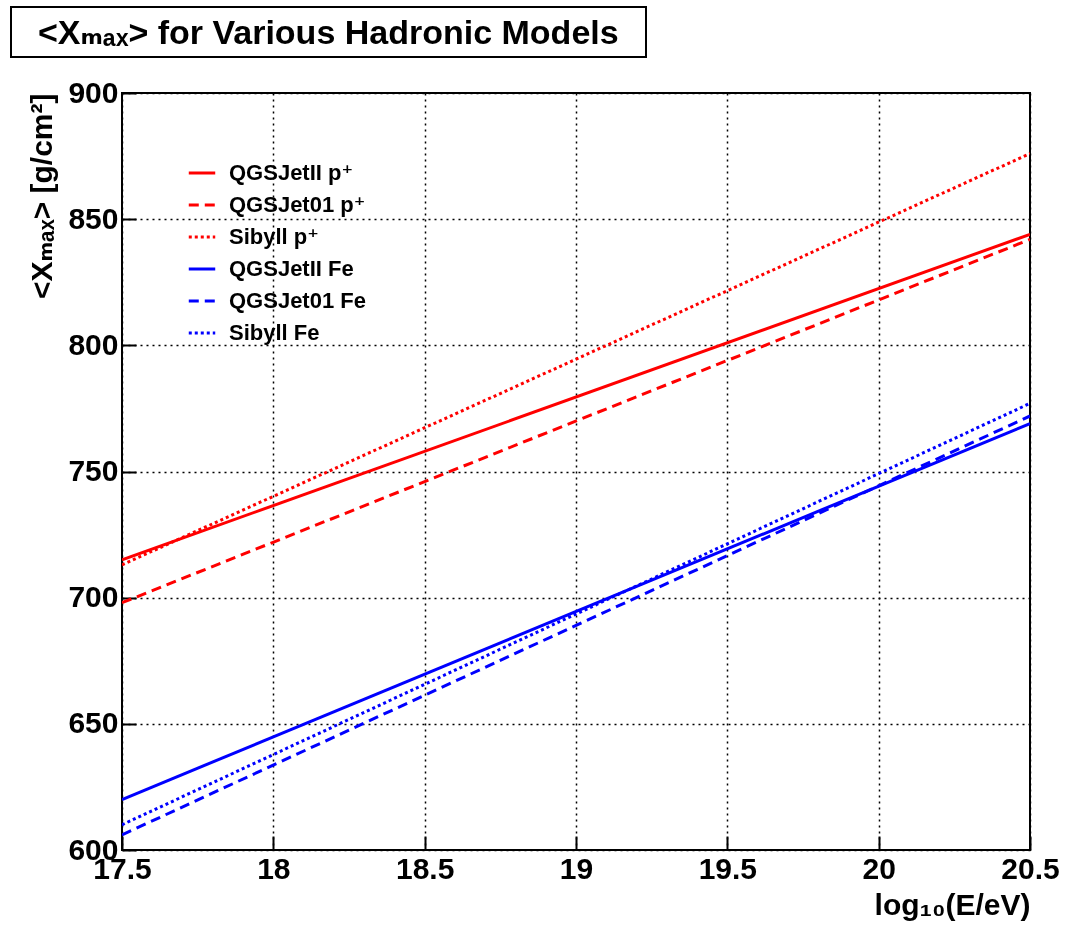 This screenshot has height=937, width=1073. I want to click on legend-label: QGSJet01 Fe, so click(297, 300).